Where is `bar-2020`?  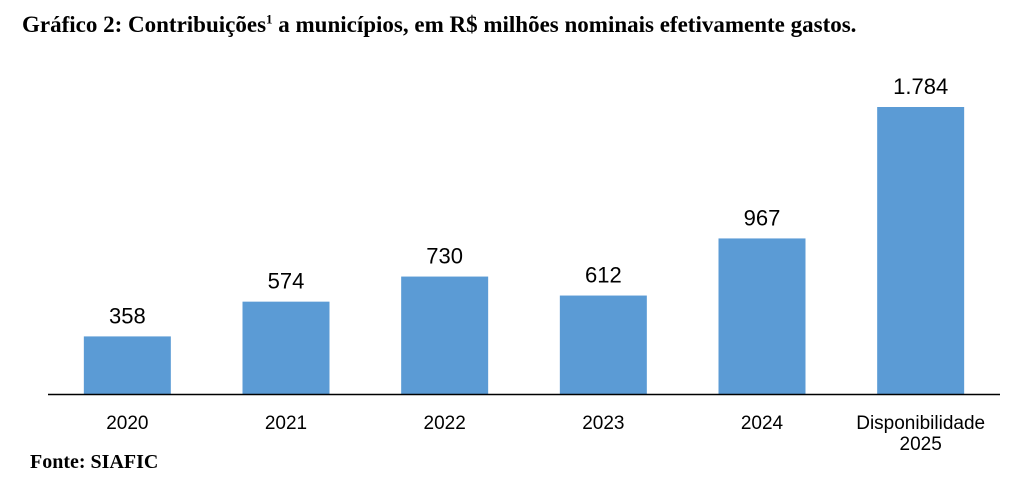 bar-2020 is located at coordinates (127, 365).